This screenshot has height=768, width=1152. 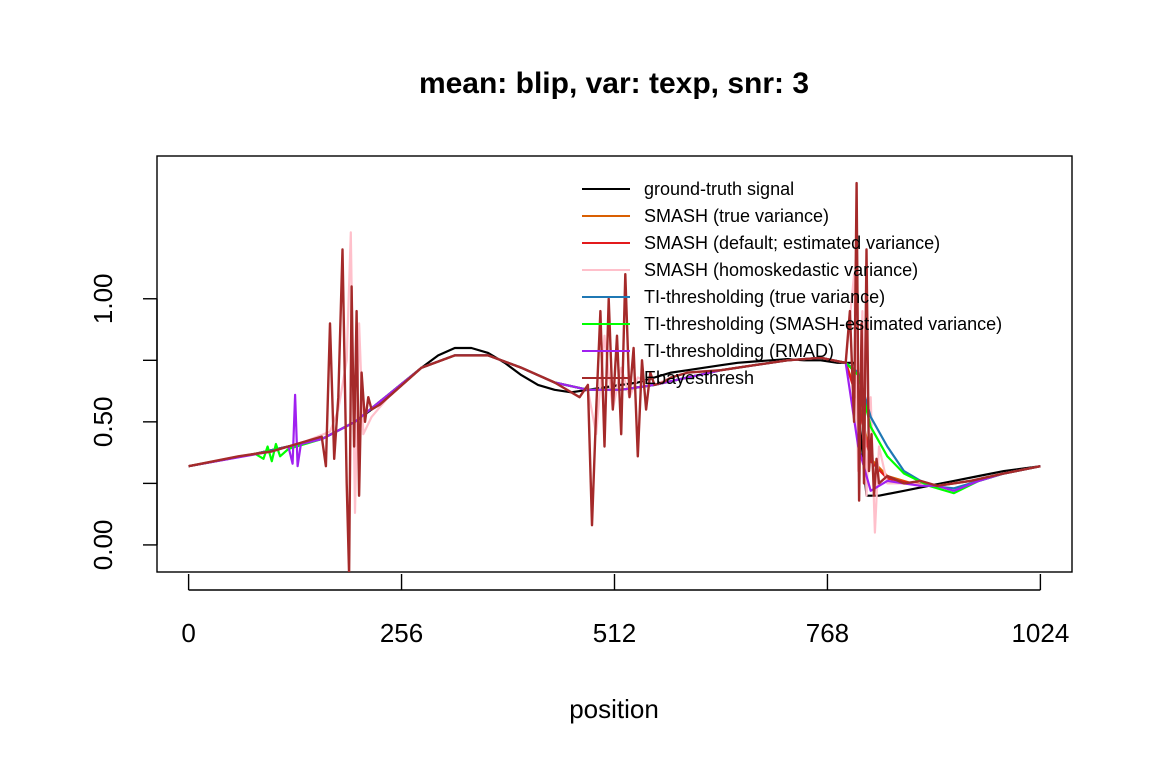 What do you see at coordinates (188, 633) in the screenshot?
I see `x-tick-label: 0` at bounding box center [188, 633].